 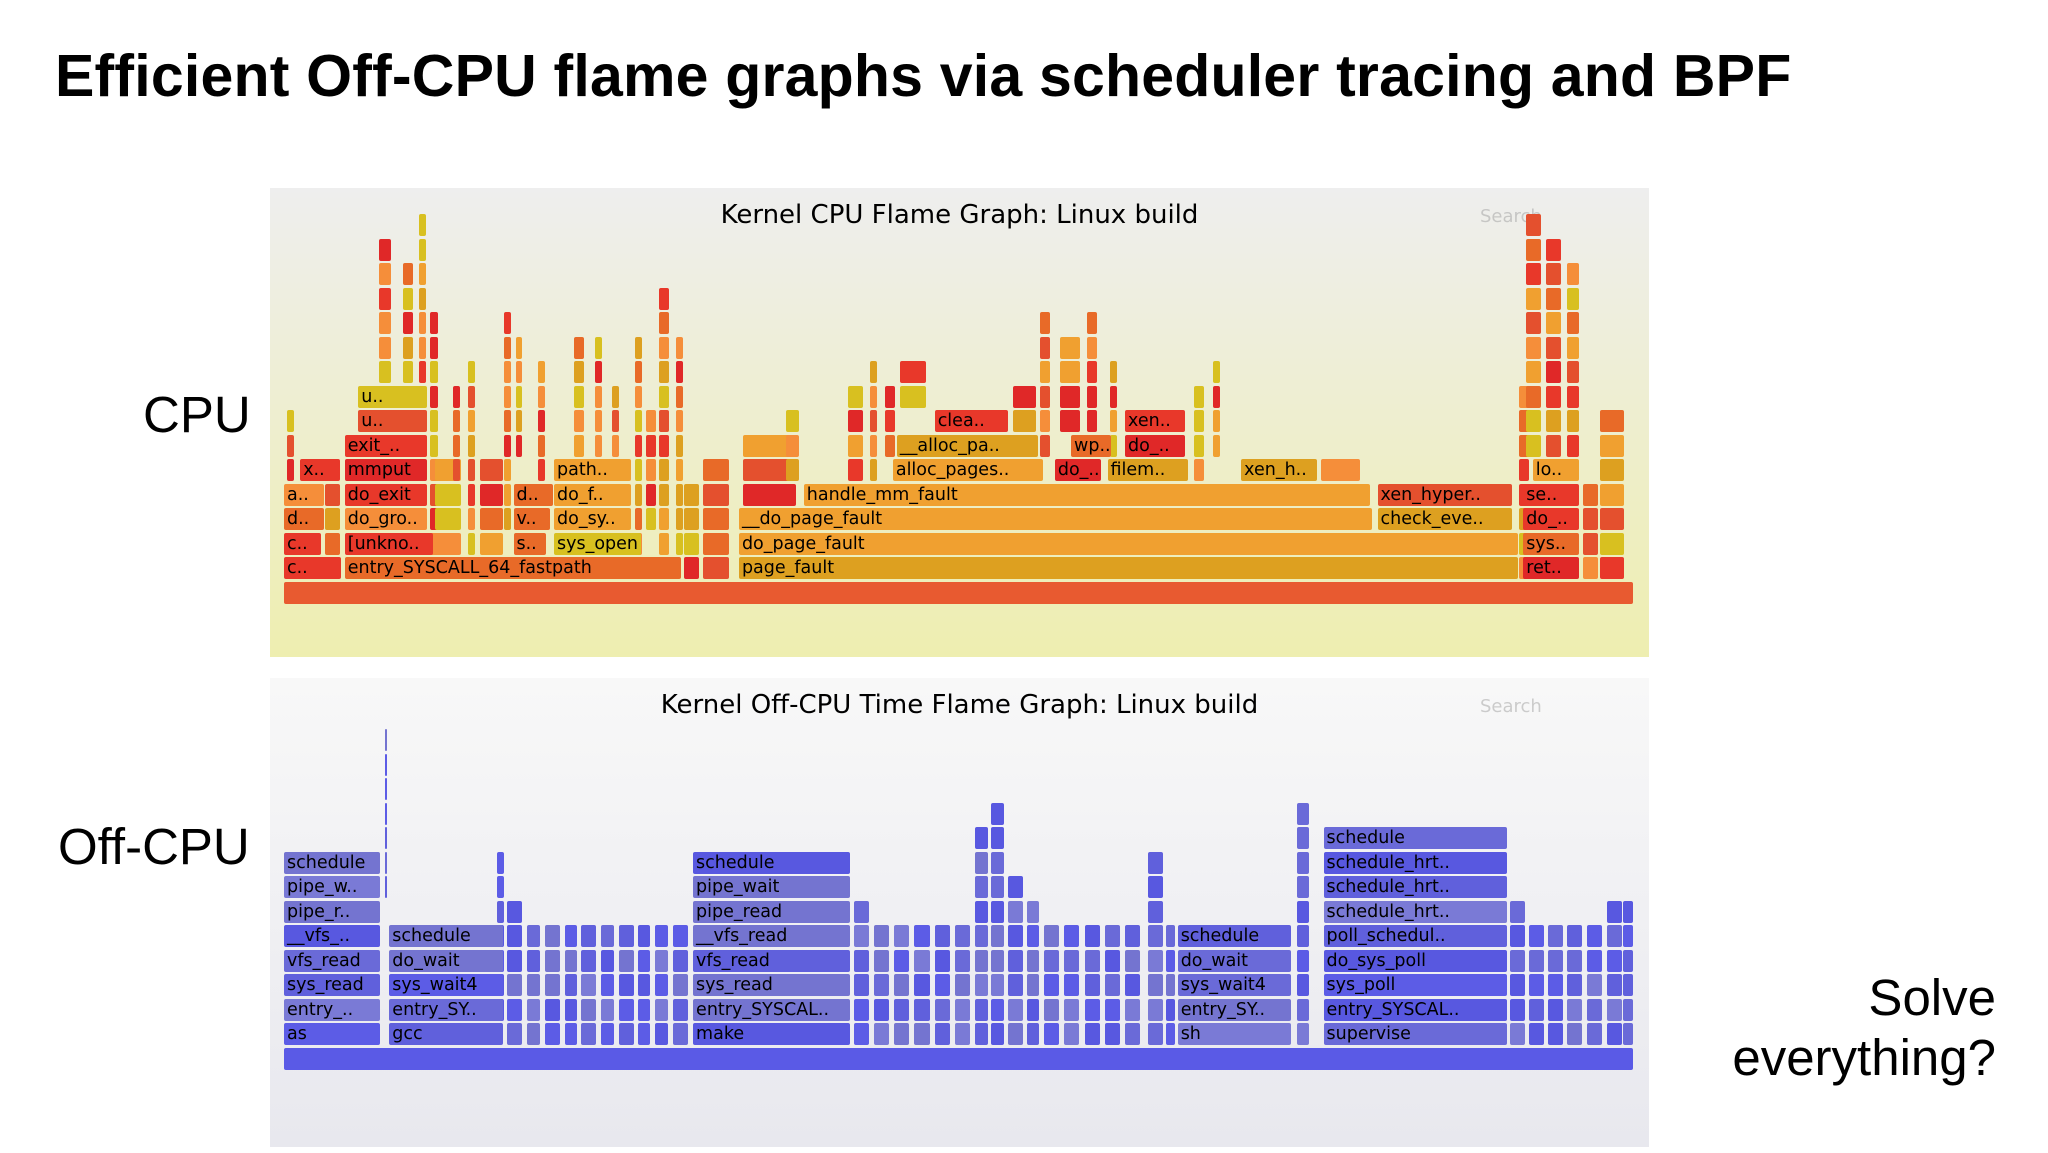 What do you see at coordinates (446, 985) in the screenshot?
I see `stack-frame: sys_wait4` at bounding box center [446, 985].